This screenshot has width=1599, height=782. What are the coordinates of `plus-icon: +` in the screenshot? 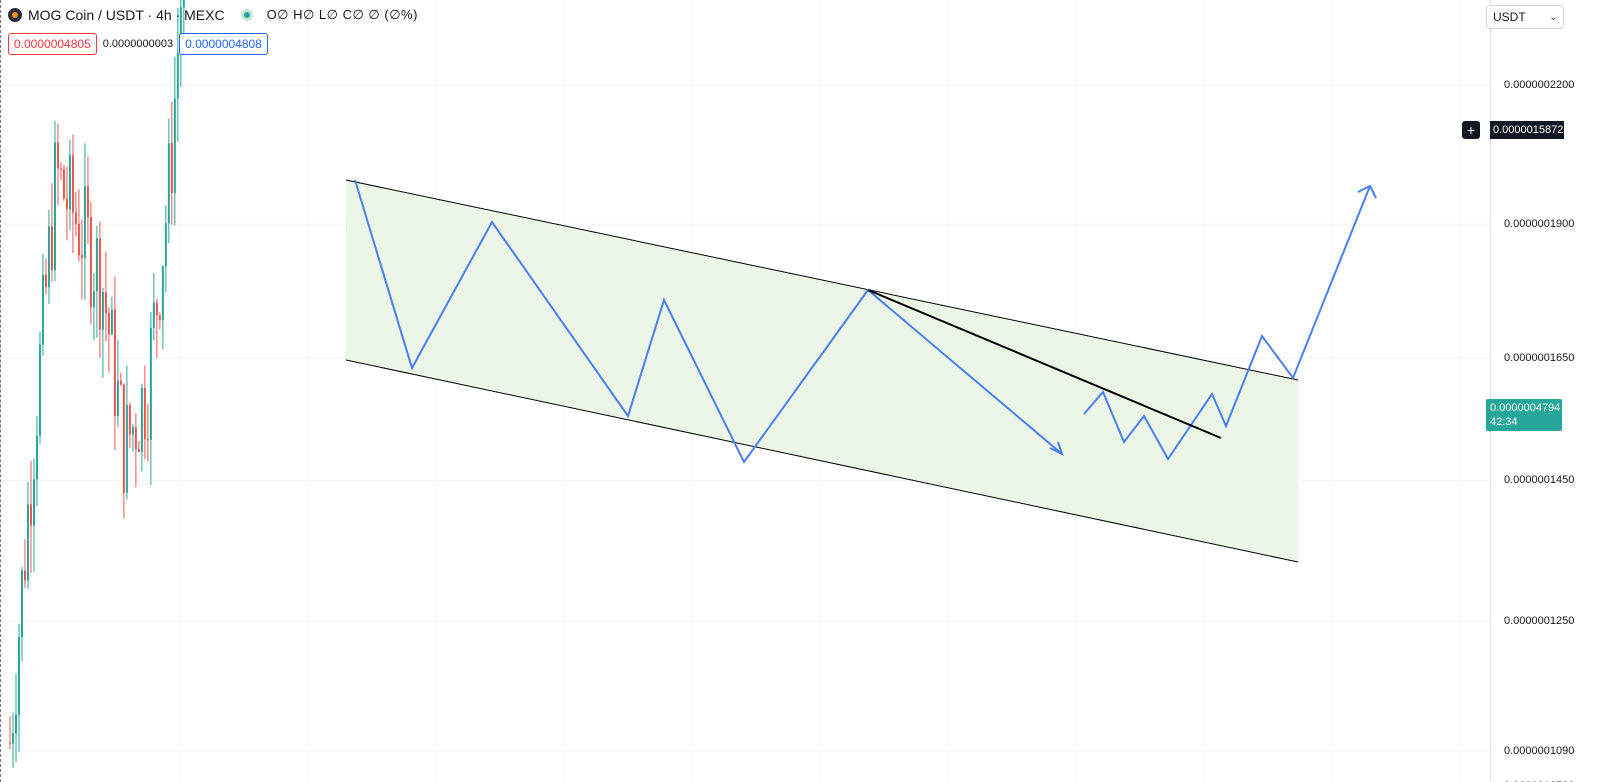 It's located at (1471, 130).